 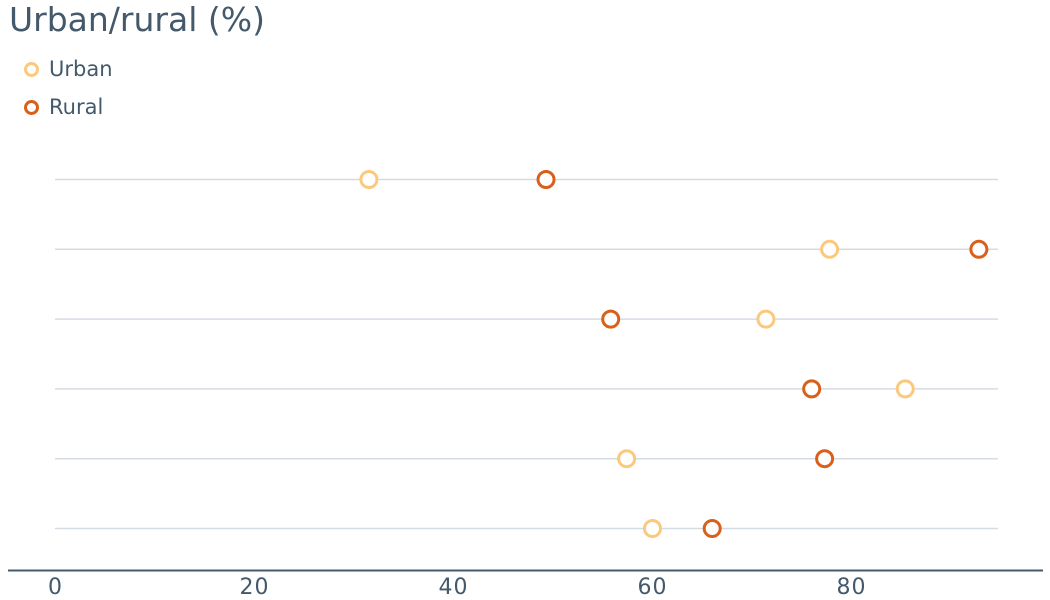 I want to click on legend-label-rural: Rural, so click(x=76, y=107).